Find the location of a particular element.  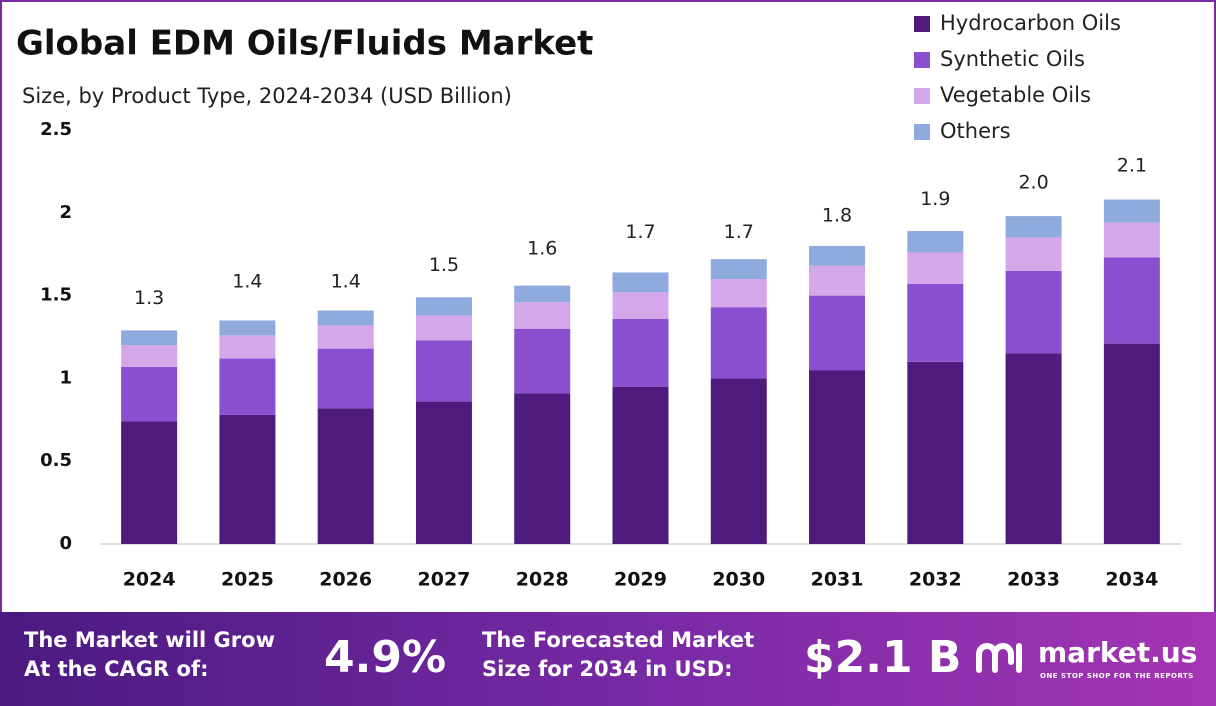

logo-icon is located at coordinates (999, 658).